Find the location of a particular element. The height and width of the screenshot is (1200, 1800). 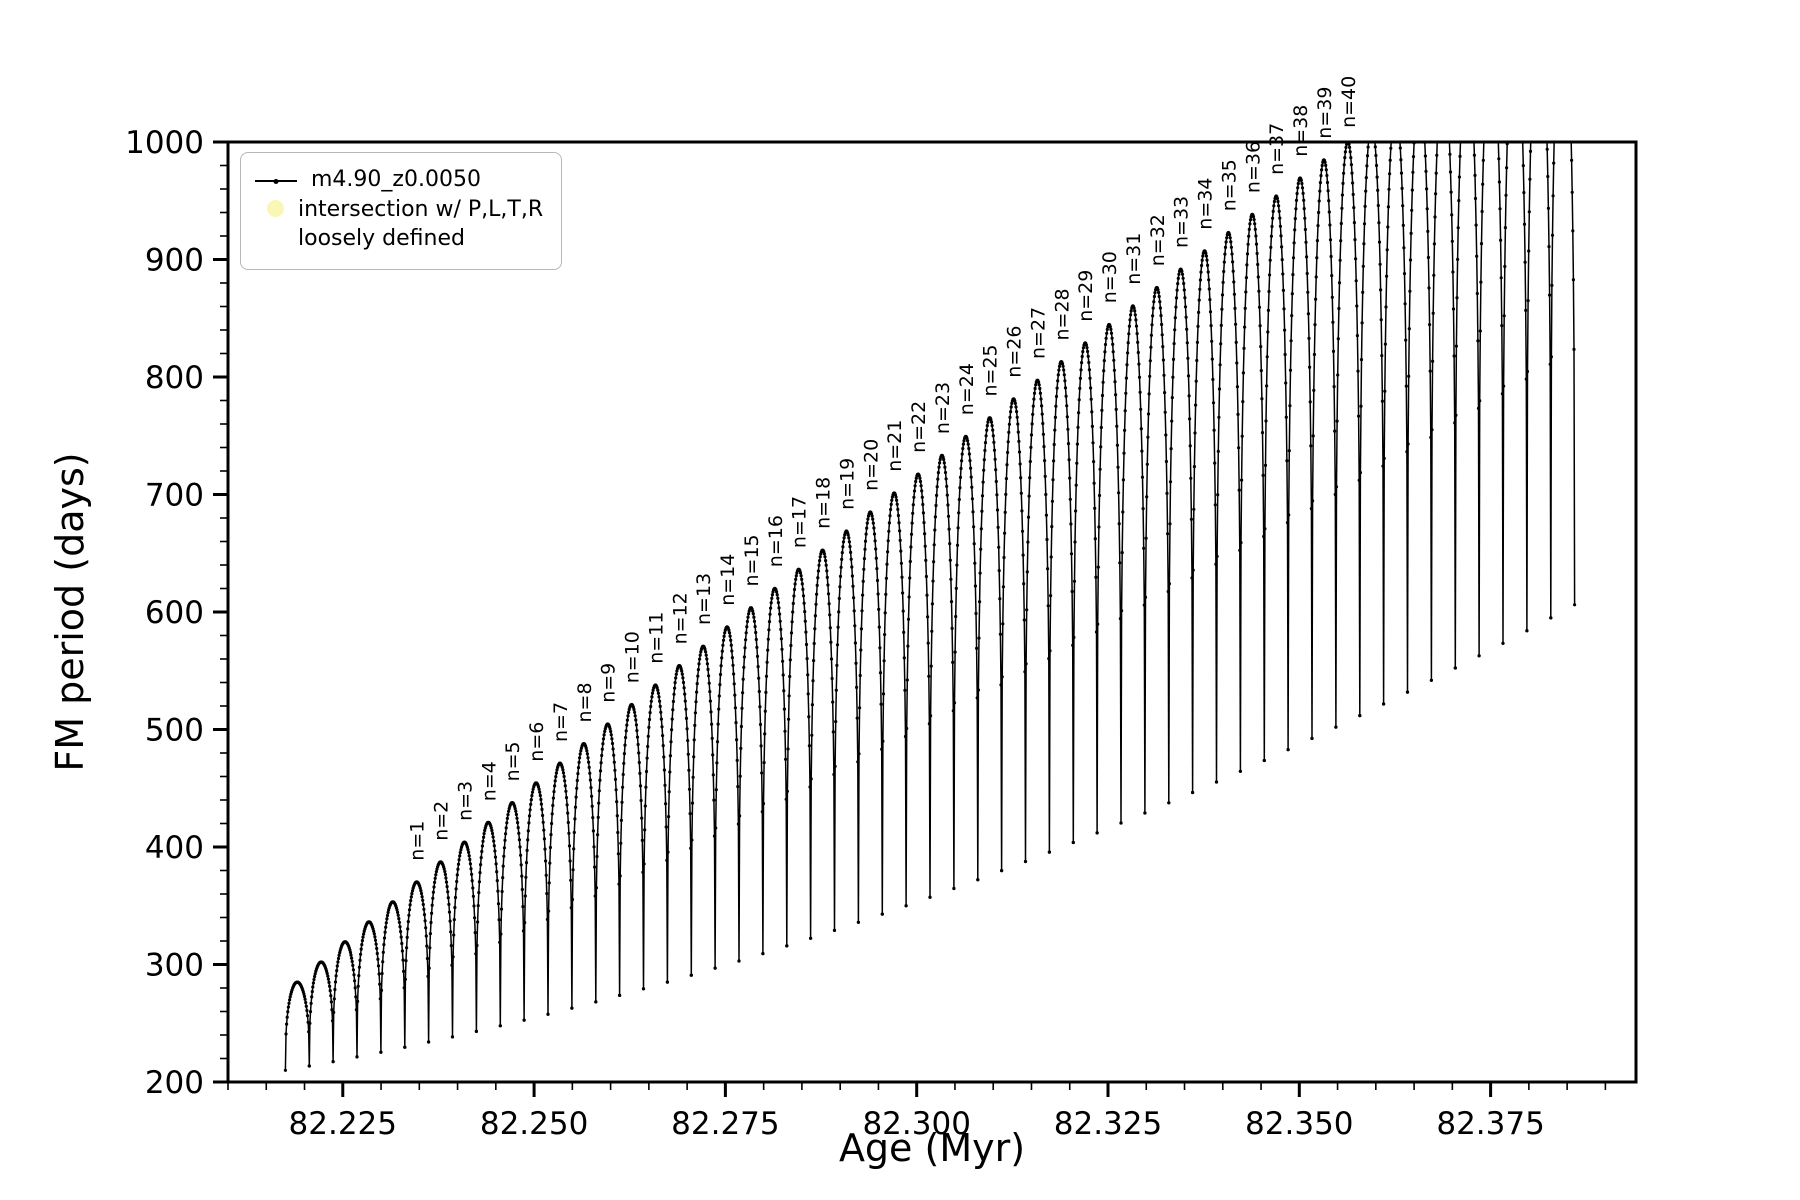

x-tick-label: 82.275 is located at coordinates (725, 1124).